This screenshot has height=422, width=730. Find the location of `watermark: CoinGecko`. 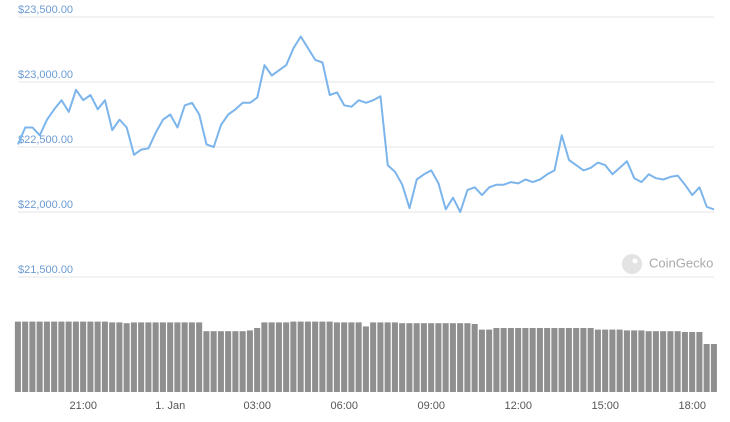

watermark: CoinGecko is located at coordinates (681, 262).